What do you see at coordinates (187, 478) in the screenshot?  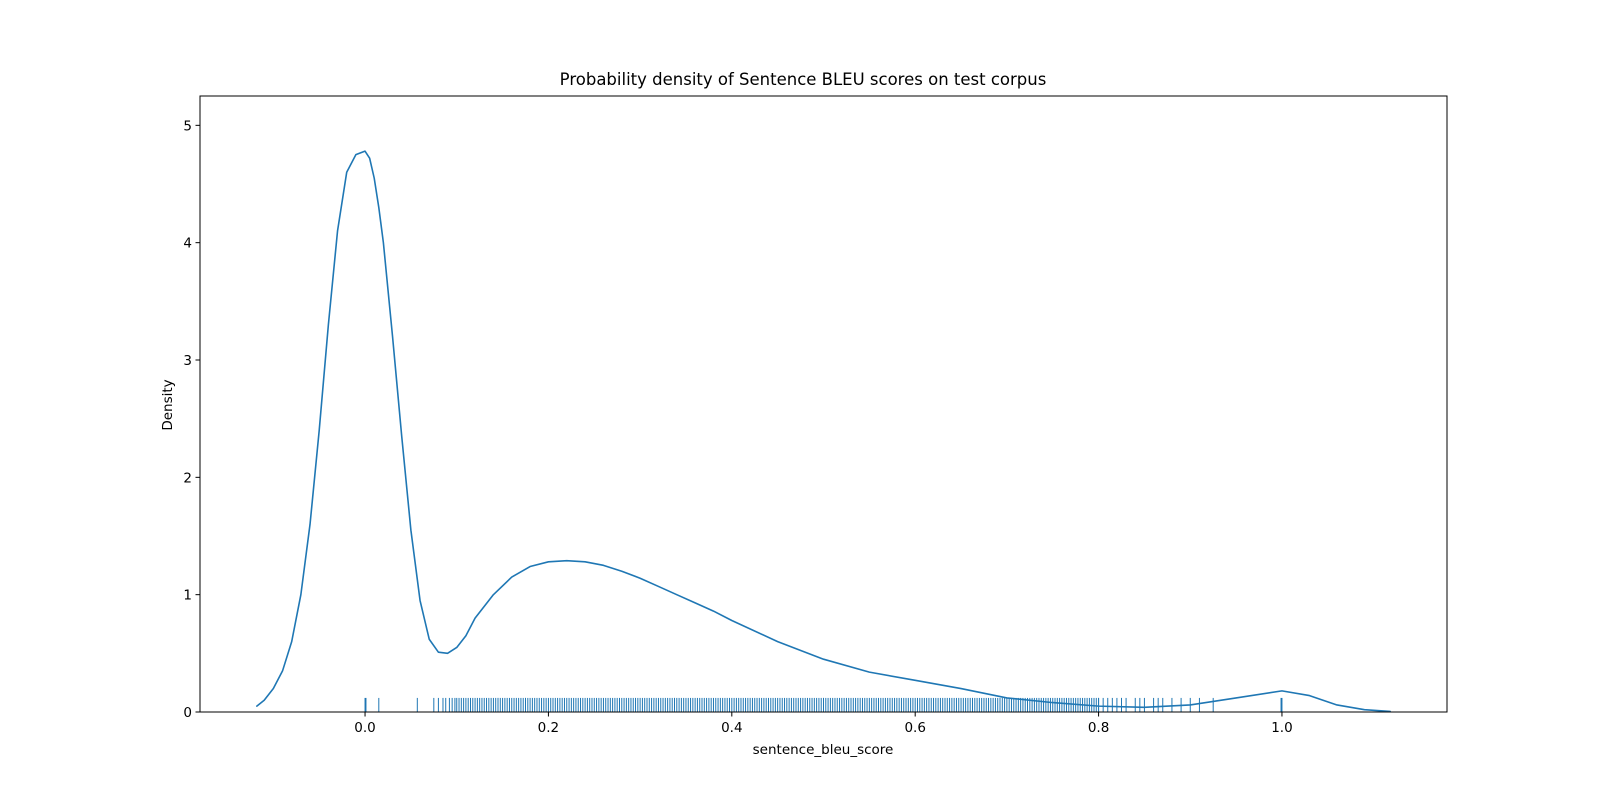 I see `y-tick-label: 2` at bounding box center [187, 478].